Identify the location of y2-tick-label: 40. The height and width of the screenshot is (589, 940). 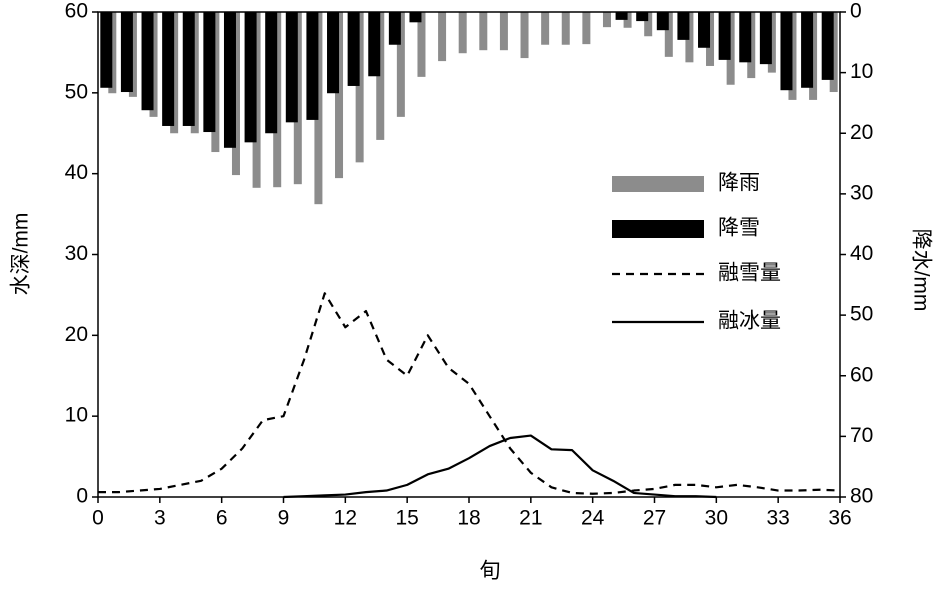
(861, 253).